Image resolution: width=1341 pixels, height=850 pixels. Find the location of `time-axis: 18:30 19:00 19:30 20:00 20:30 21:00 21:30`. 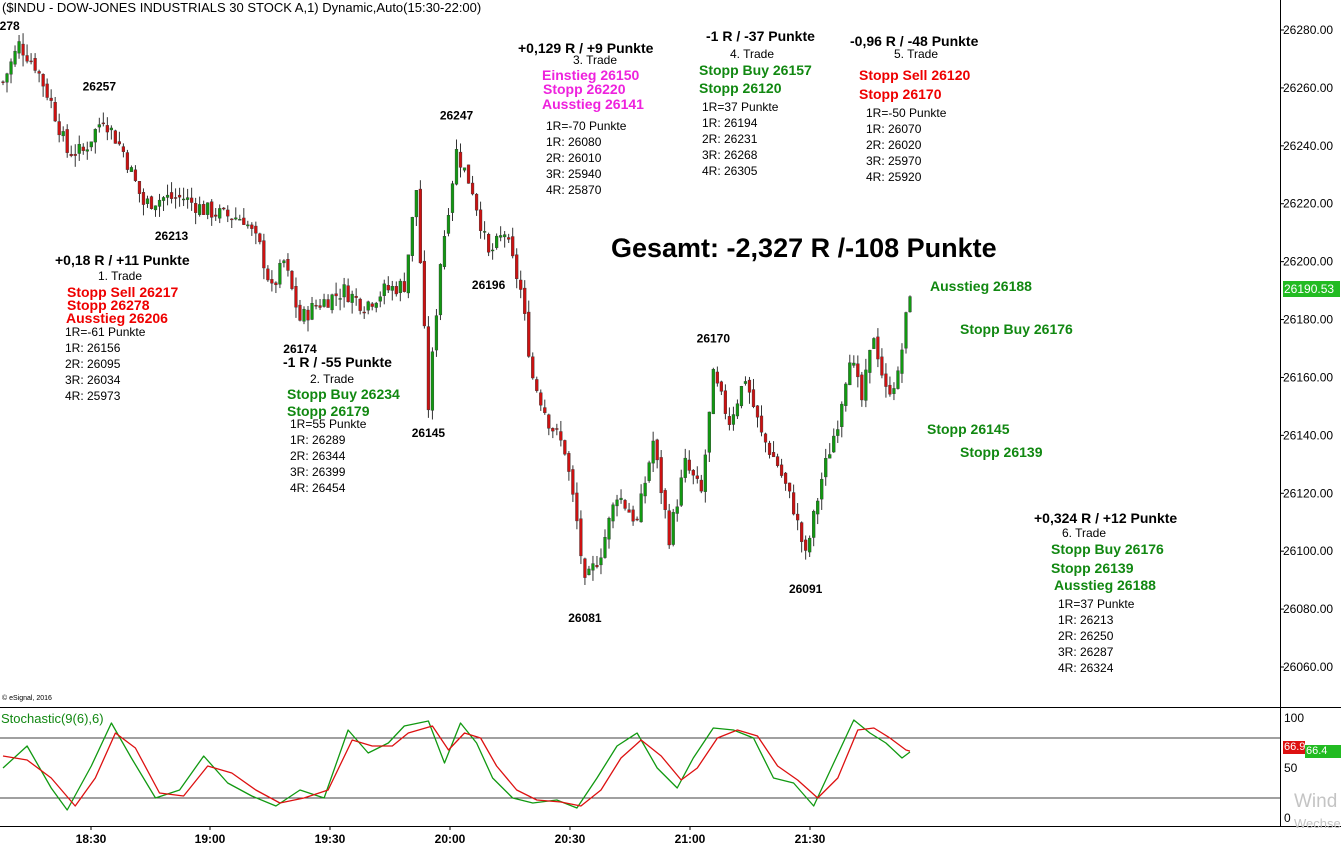

time-axis: 18:30 19:00 19:30 20:00 20:30 21:00 21:30 is located at coordinates (451, 836).